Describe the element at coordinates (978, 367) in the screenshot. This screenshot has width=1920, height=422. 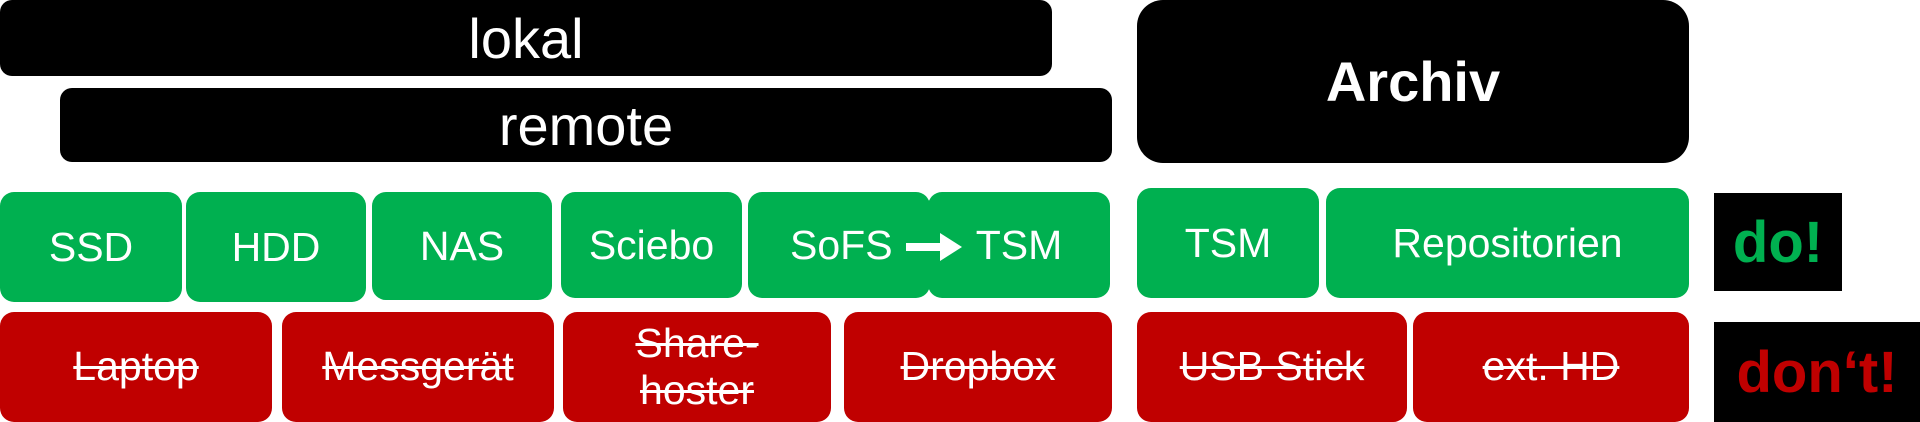
I see `dont-item-dropbox: Dropbox` at that location.